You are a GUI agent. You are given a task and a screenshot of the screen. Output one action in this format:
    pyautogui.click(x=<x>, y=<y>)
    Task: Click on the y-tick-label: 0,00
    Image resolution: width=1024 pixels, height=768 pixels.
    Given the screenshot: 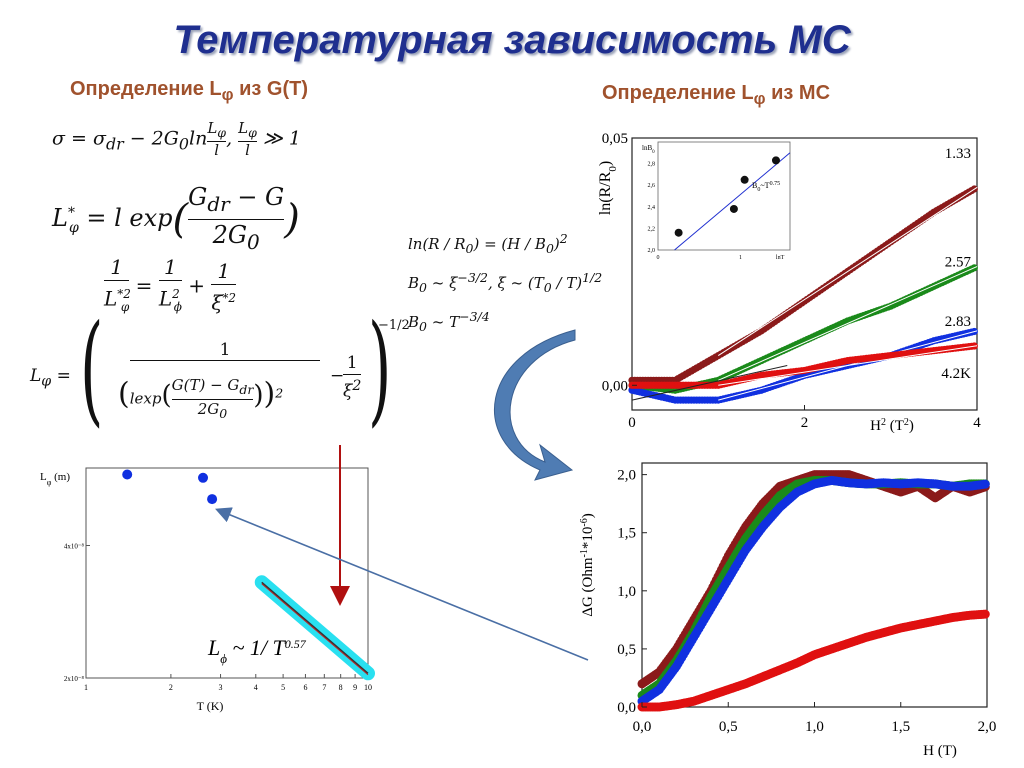 What is the action you would take?
    pyautogui.click(x=615, y=386)
    